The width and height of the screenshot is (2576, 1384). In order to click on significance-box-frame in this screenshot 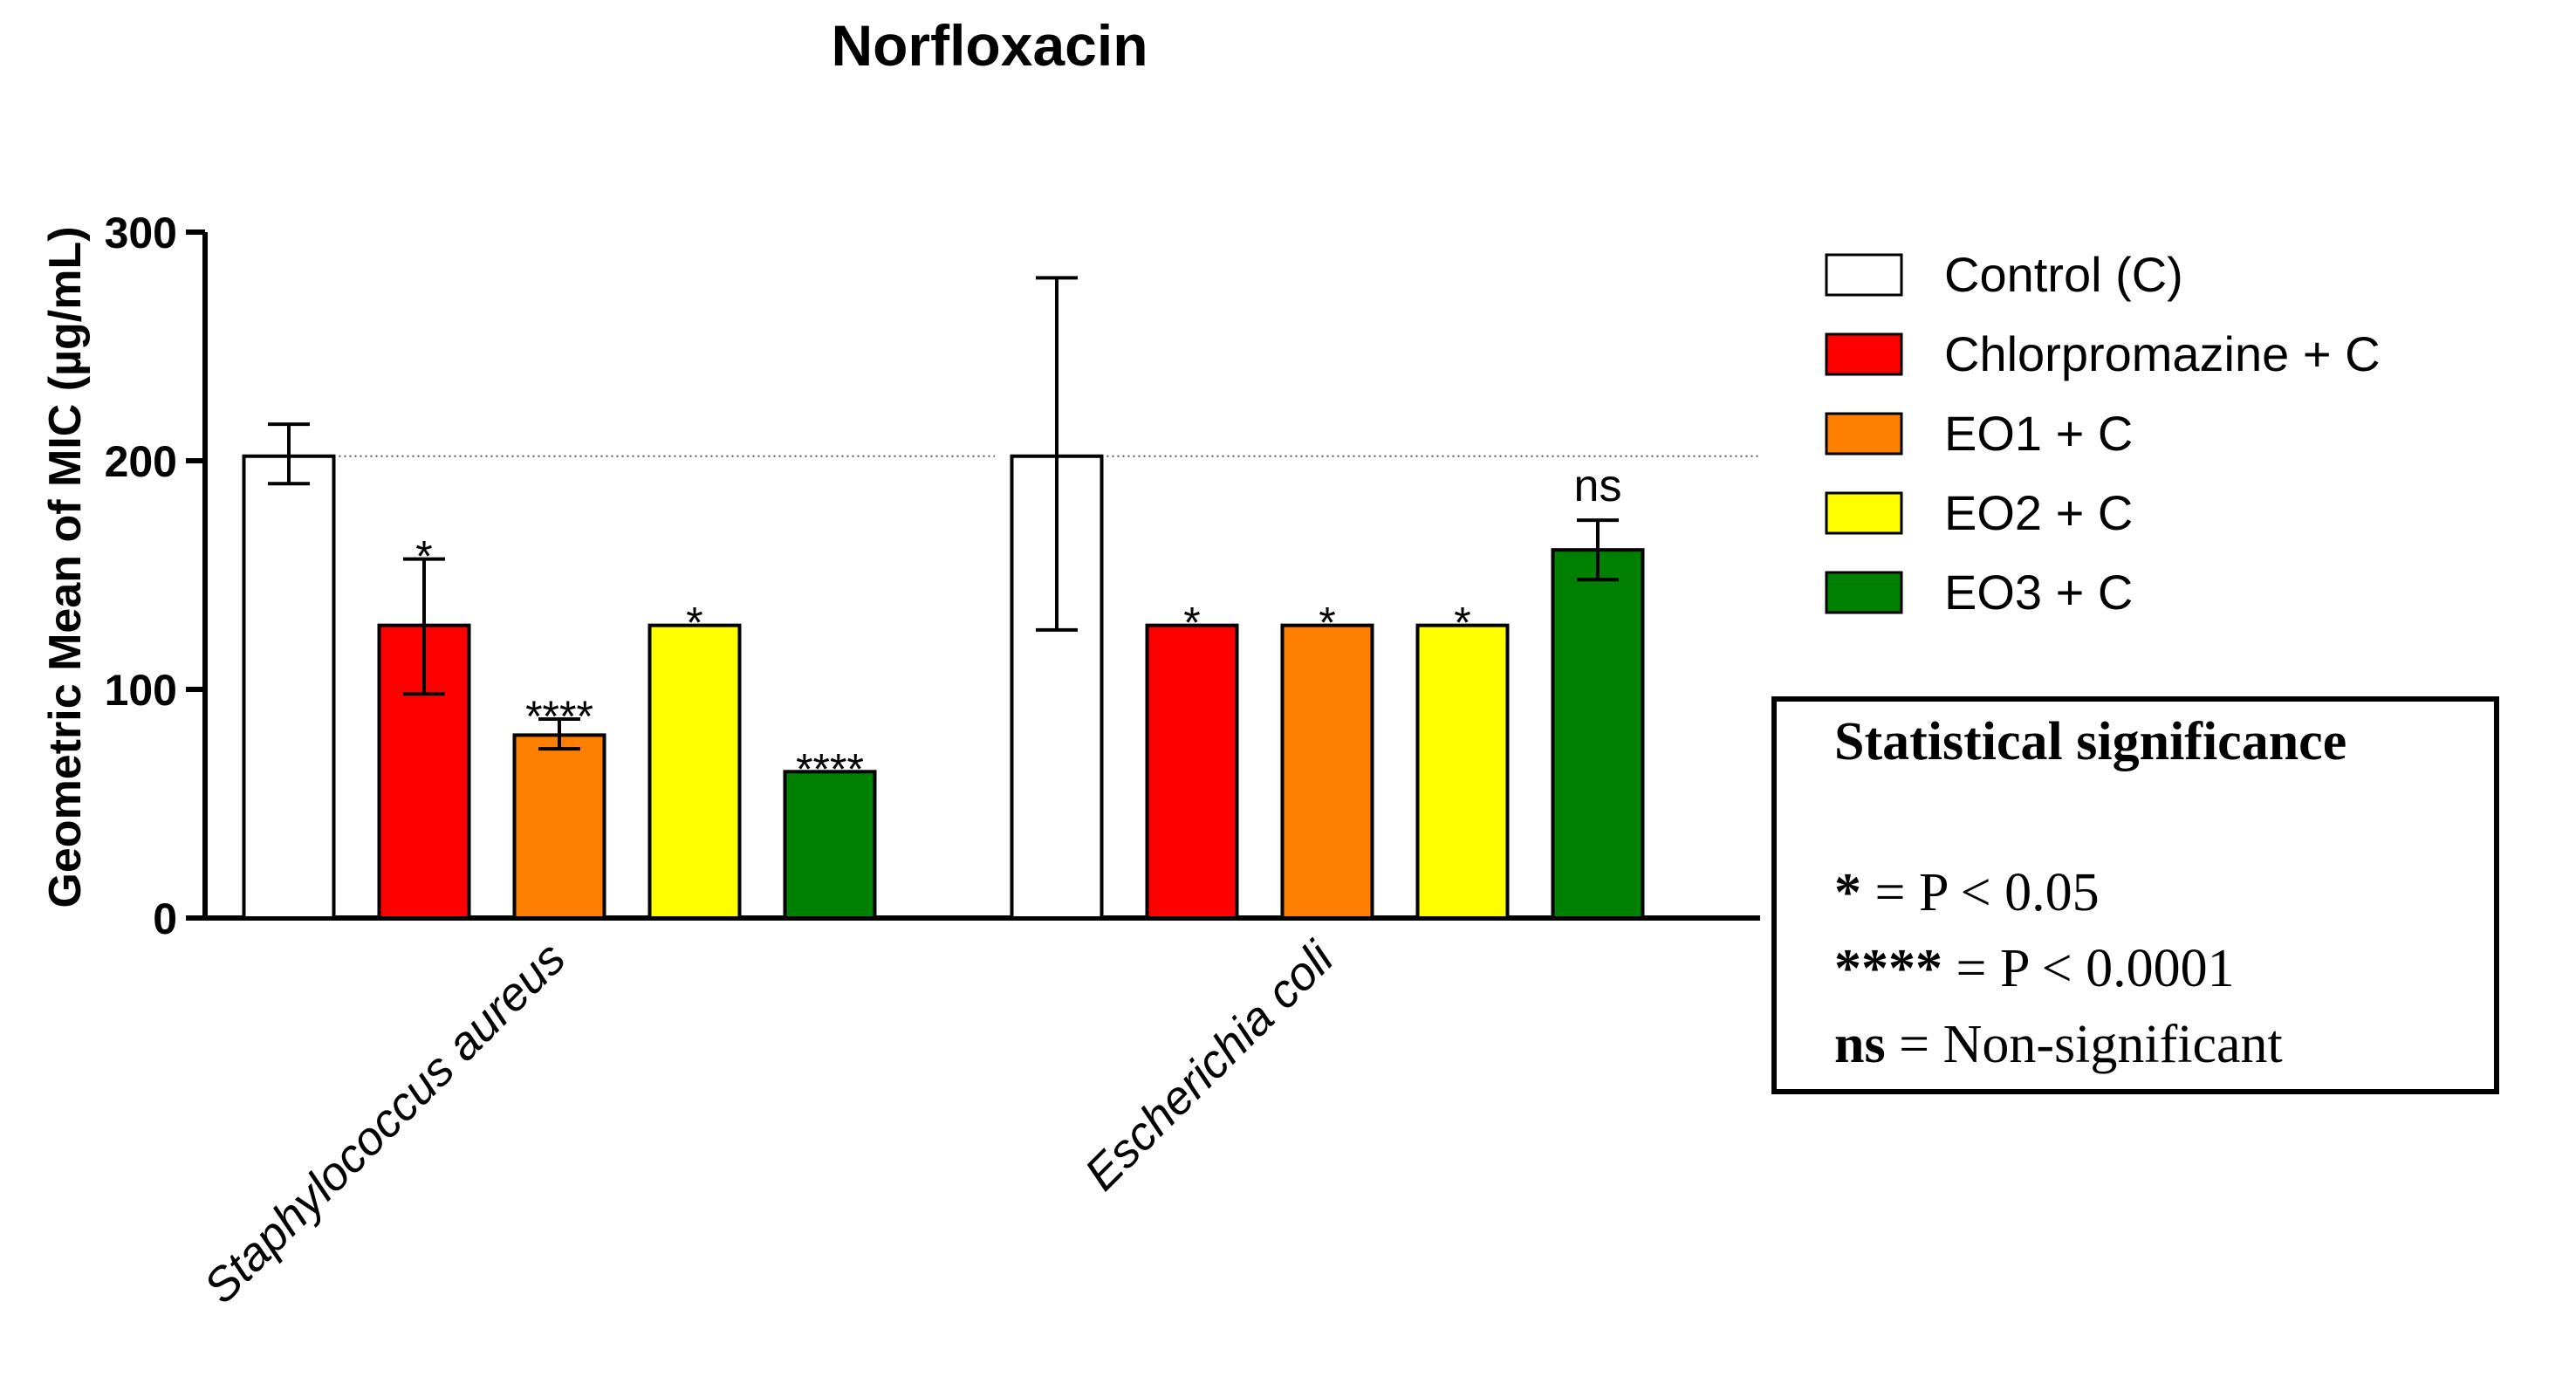, I will do `click(2135, 895)`.